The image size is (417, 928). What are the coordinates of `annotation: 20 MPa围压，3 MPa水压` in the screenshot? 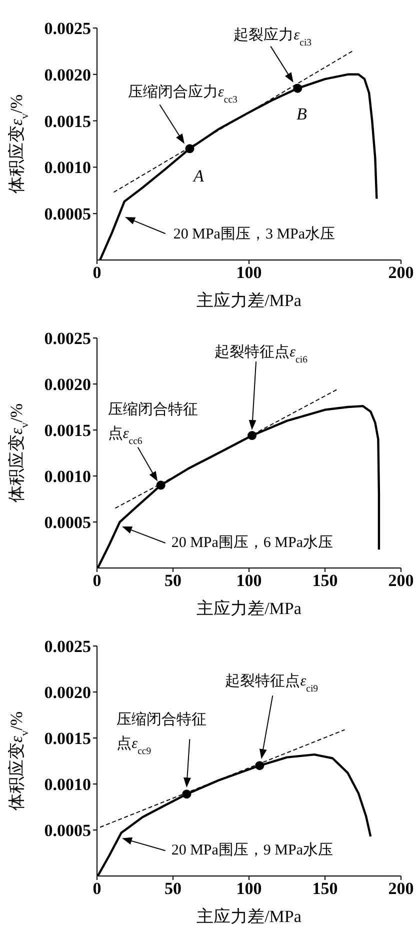 It's located at (254, 234).